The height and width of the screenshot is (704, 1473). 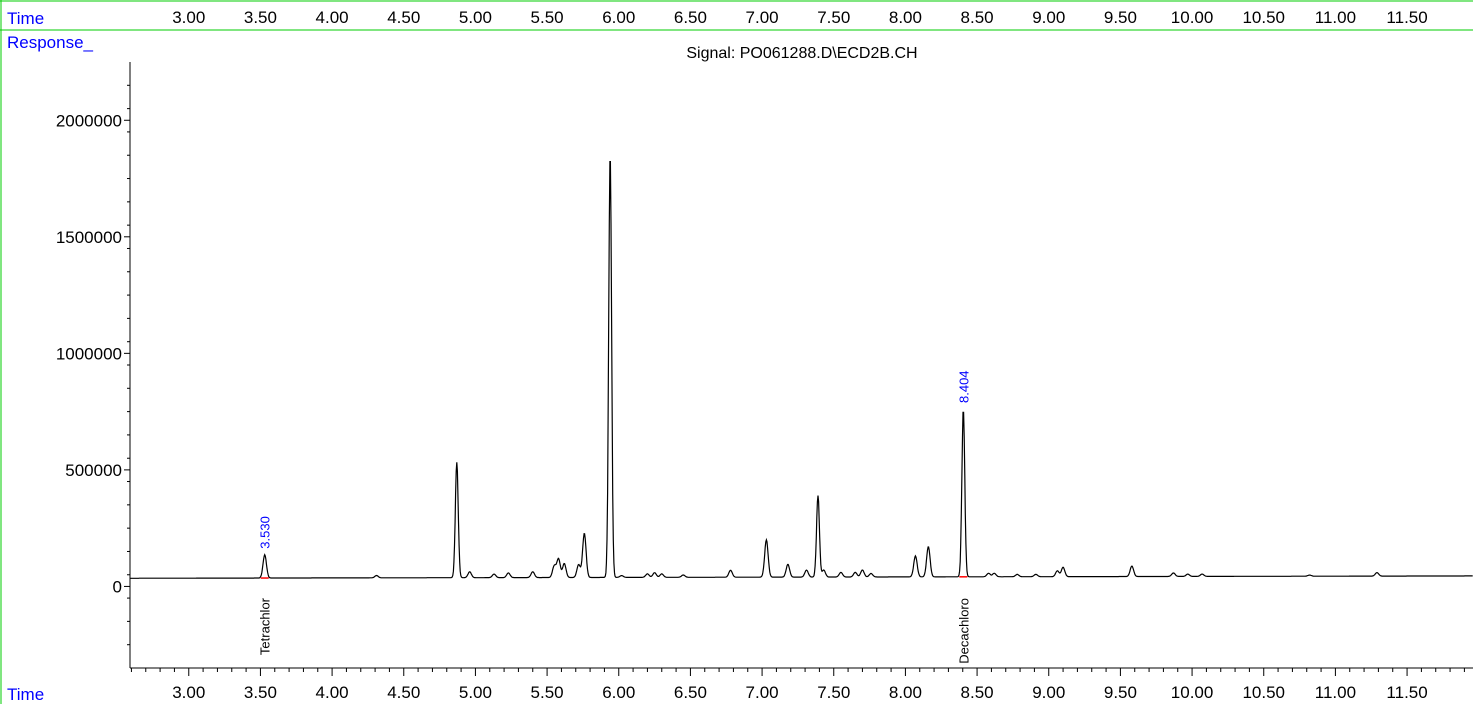 I want to click on top-x-tick-label: 8.00, so click(x=905, y=17).